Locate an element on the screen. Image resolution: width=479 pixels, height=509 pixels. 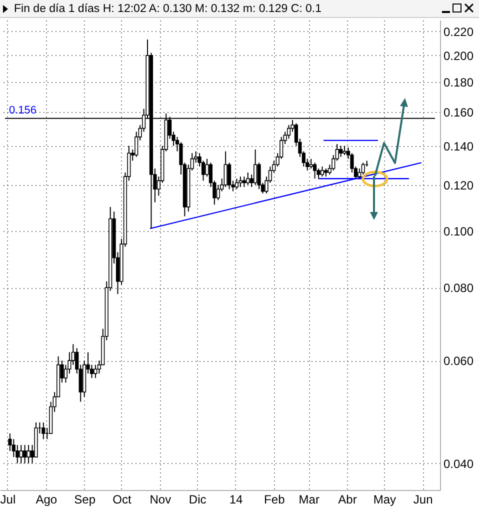
y-tick-label: 0.220 is located at coordinates (459, 31).